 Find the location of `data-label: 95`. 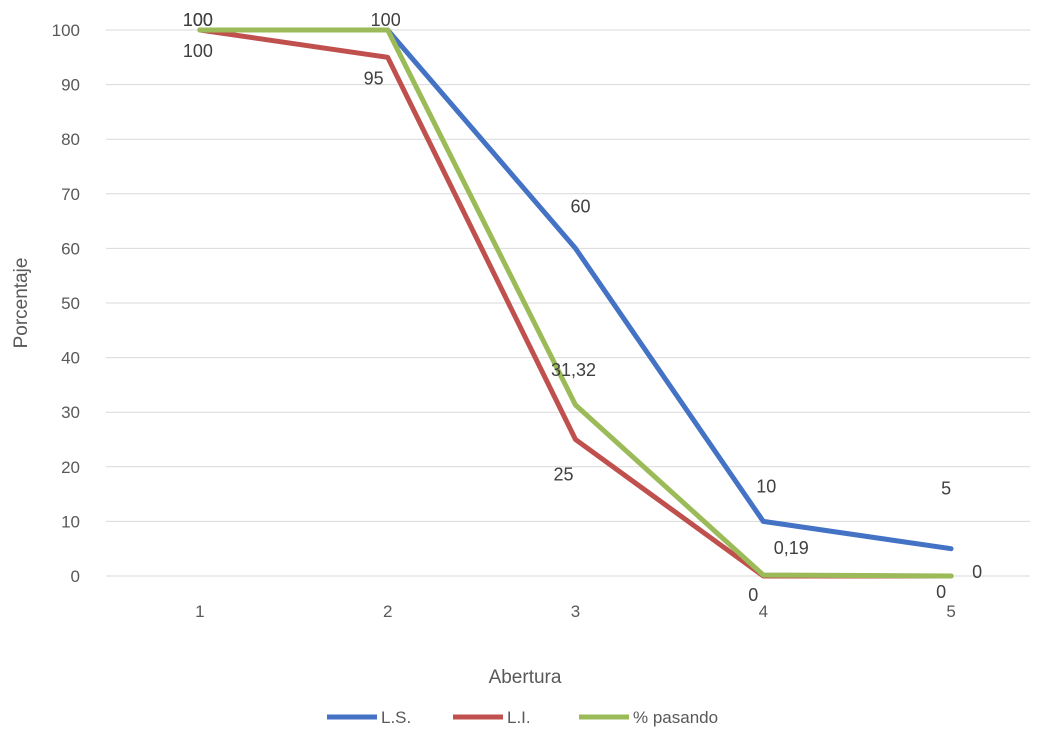

data-label: 95 is located at coordinates (374, 78).